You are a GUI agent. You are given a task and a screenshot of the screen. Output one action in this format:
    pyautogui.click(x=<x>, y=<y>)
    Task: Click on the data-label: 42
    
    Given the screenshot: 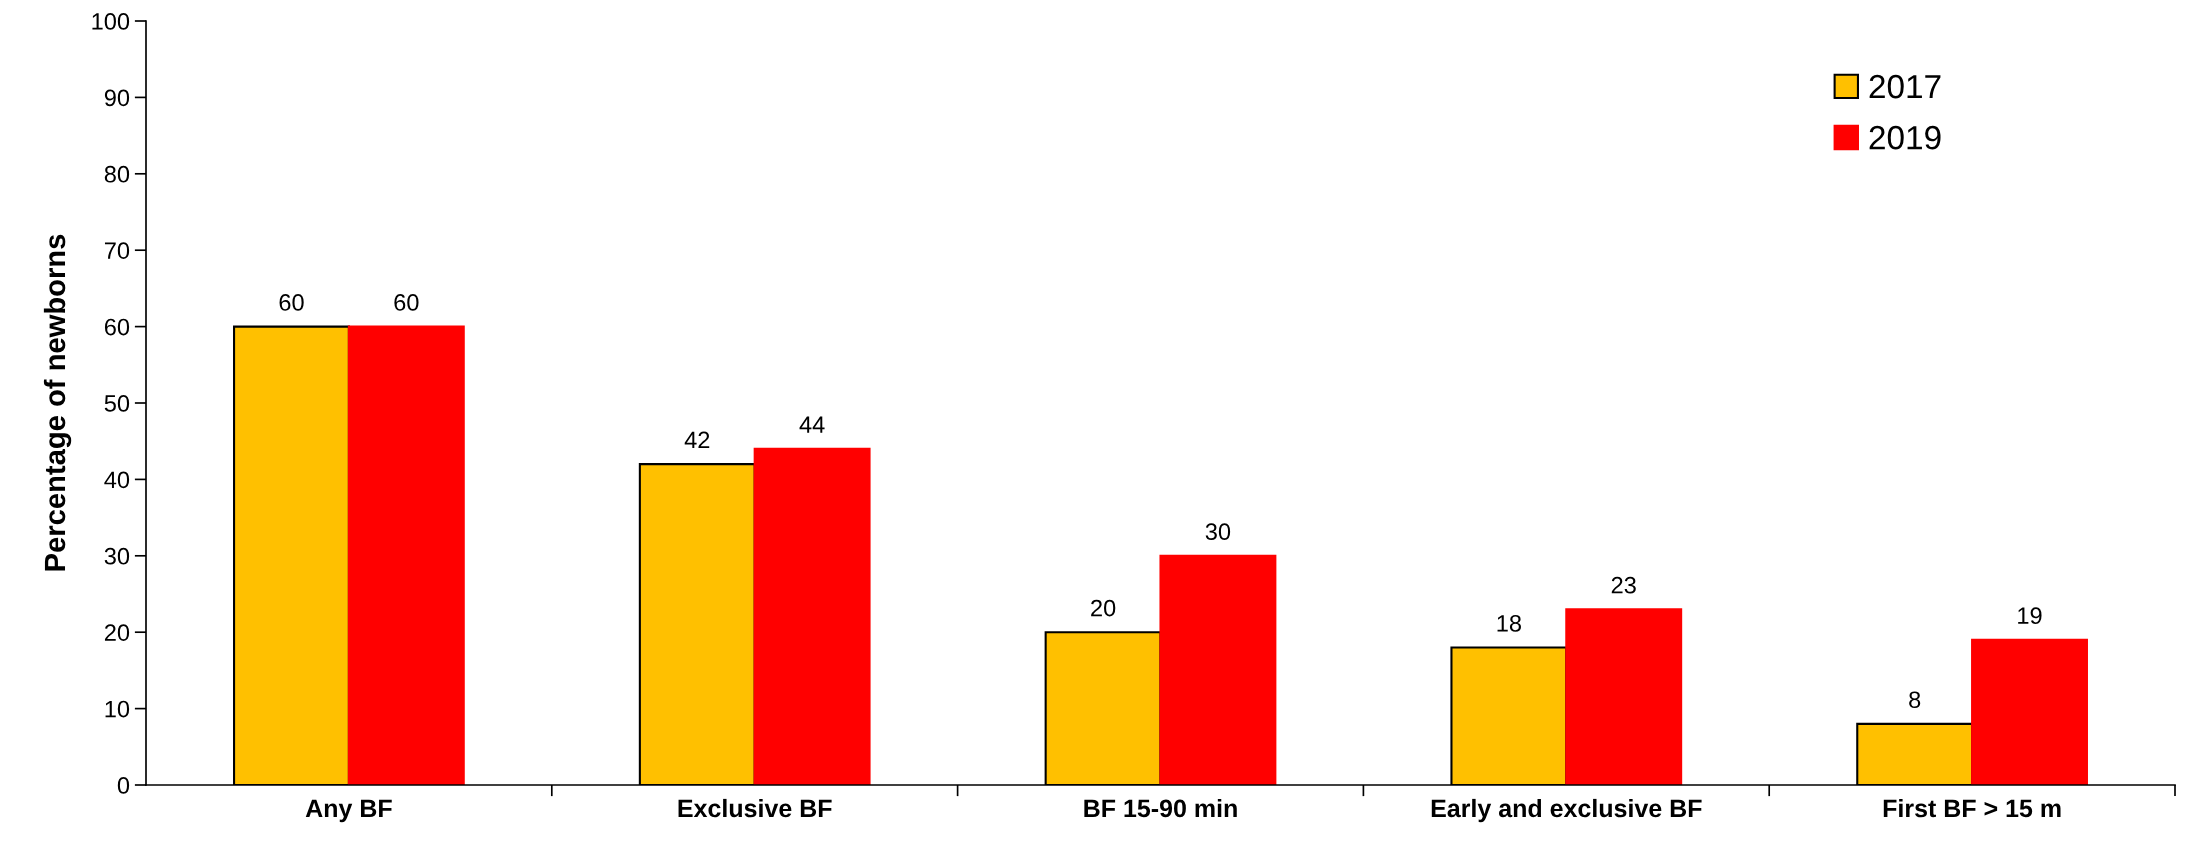 What is the action you would take?
    pyautogui.click(x=697, y=440)
    